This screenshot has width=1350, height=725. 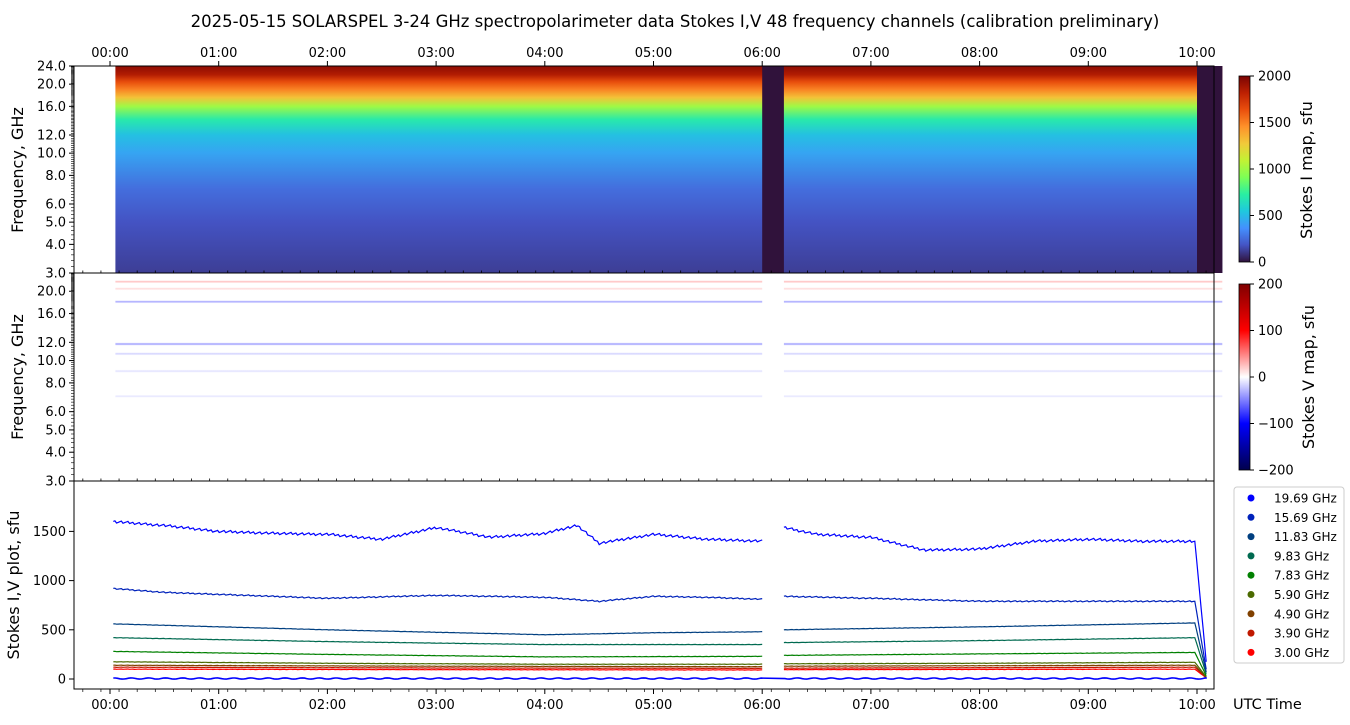 What do you see at coordinates (1270, 285) in the screenshot?
I see `colorbar-tick-label: 200` at bounding box center [1270, 285].